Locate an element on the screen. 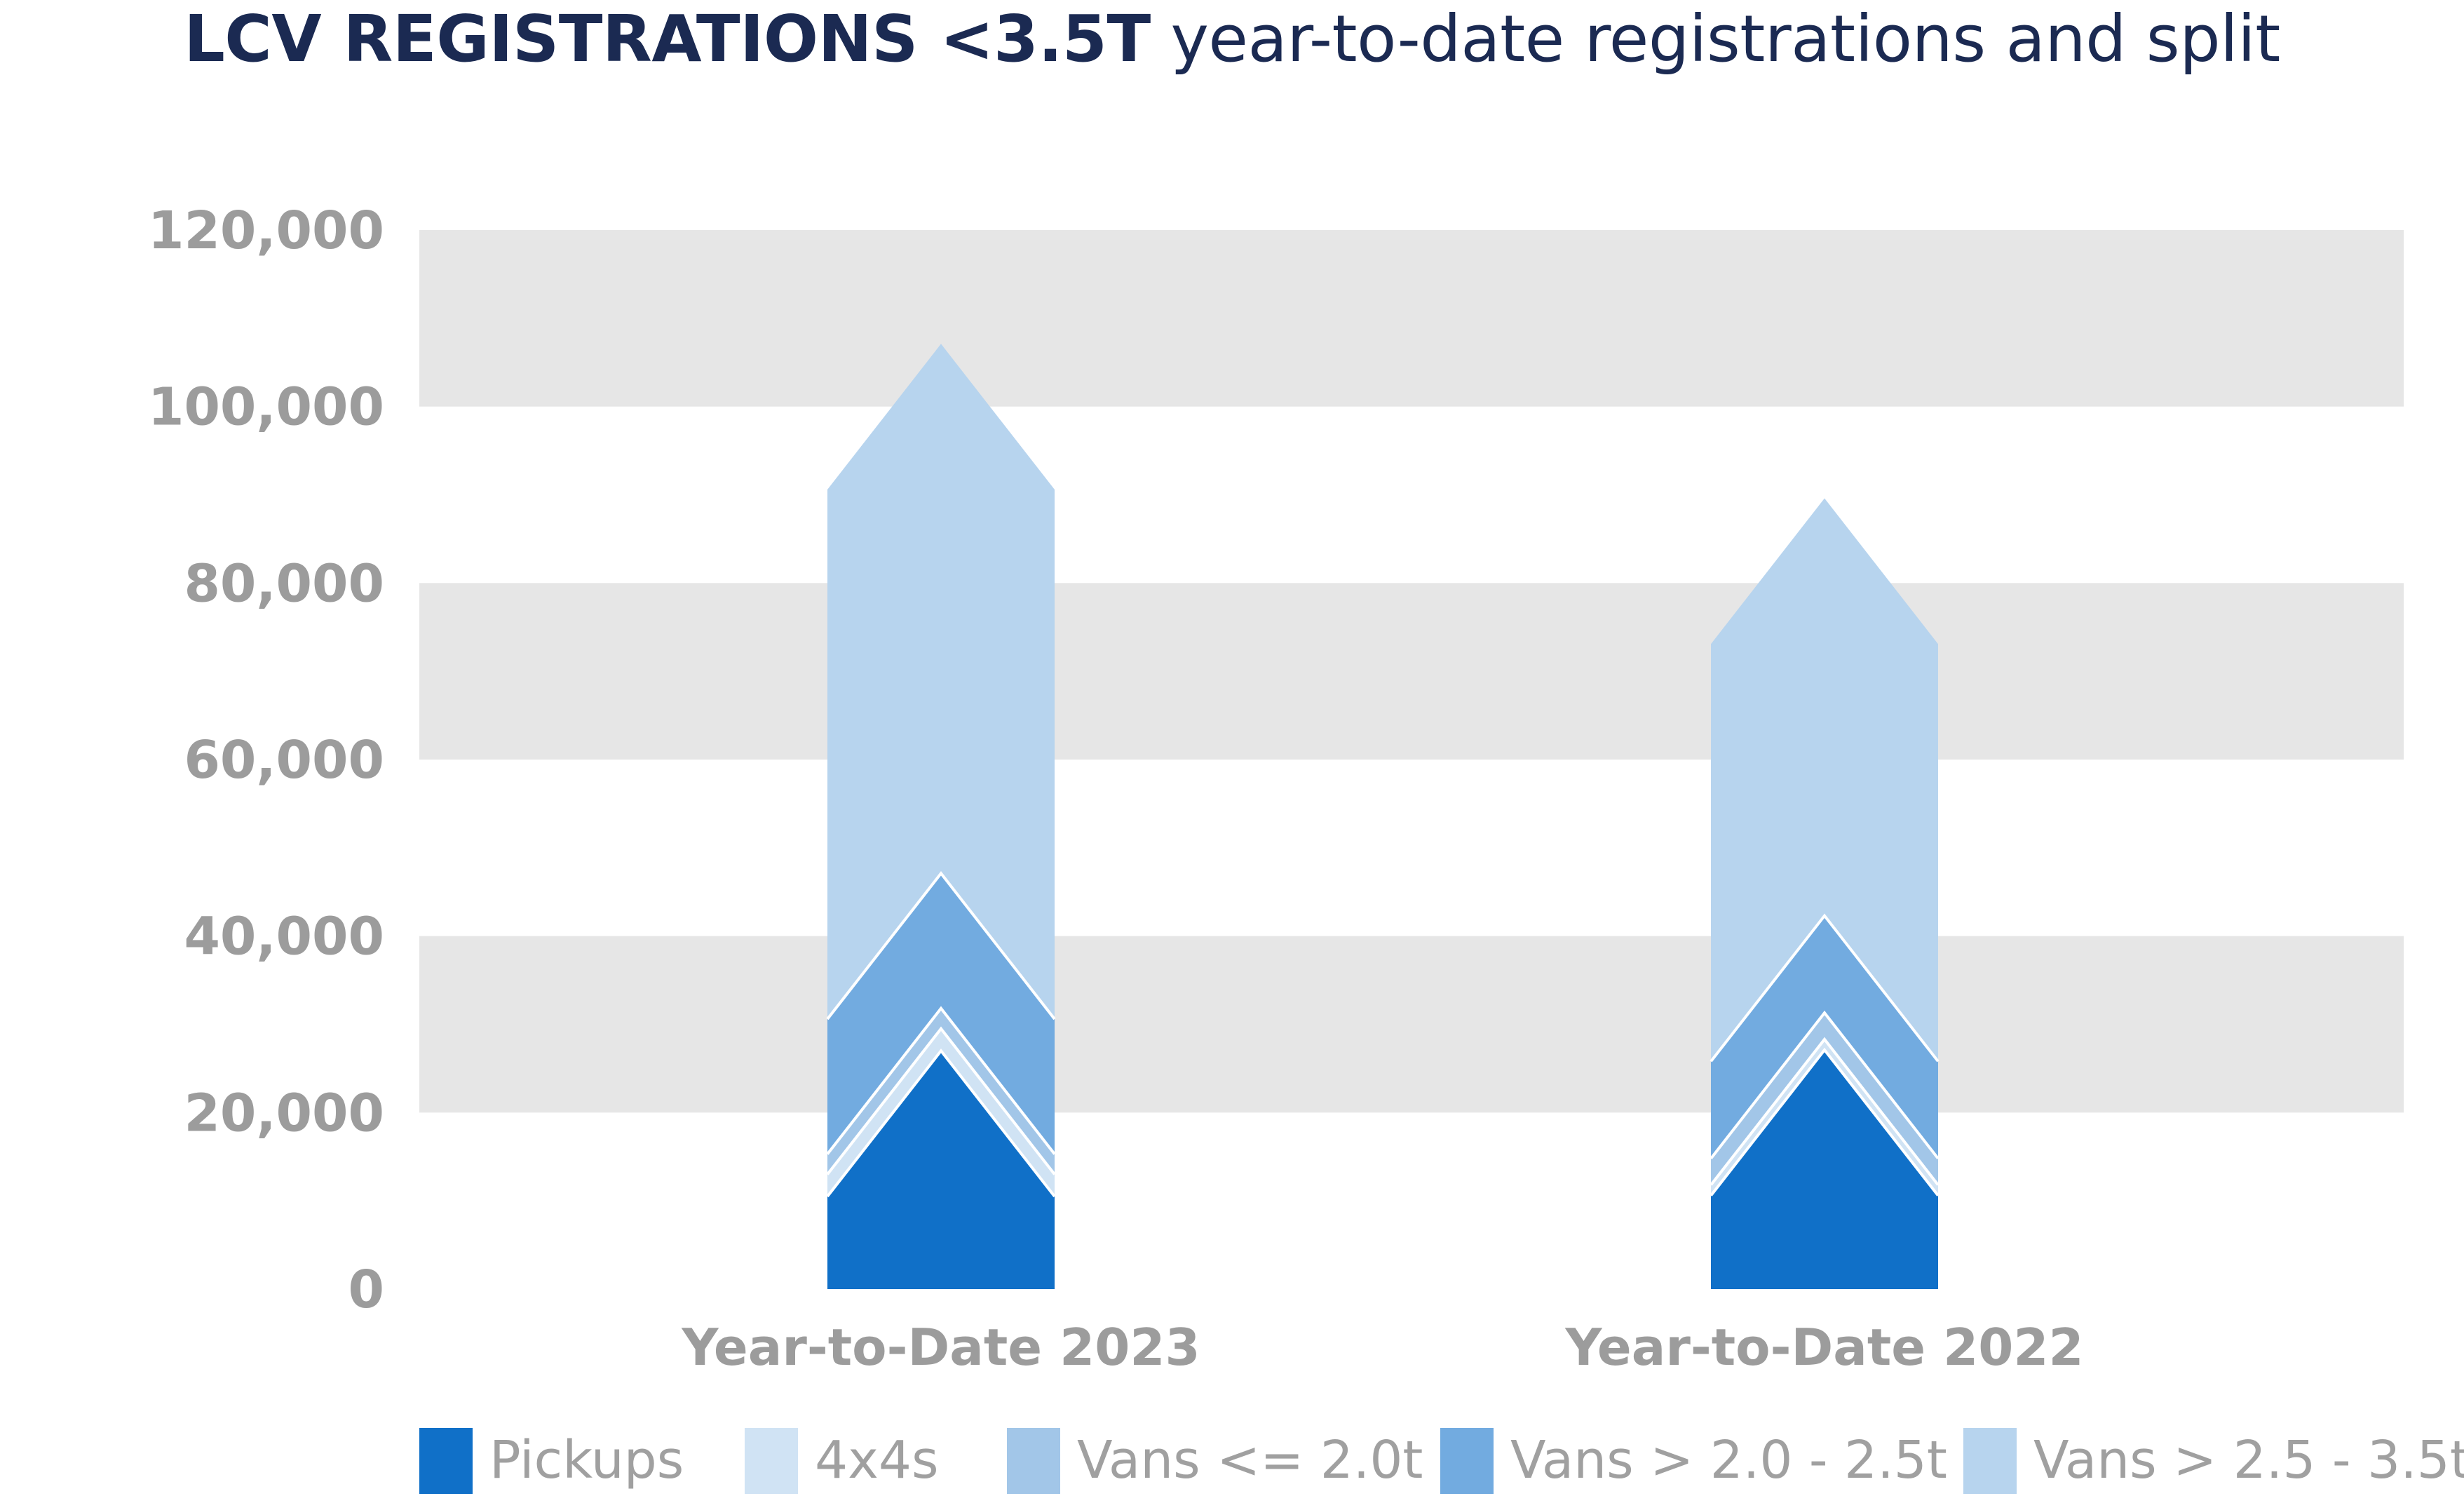 This screenshot has height=1503, width=2464. x-axis-labels: Year-to-Date 2023 Year-to-Date 2022 is located at coordinates (1382, 1347).